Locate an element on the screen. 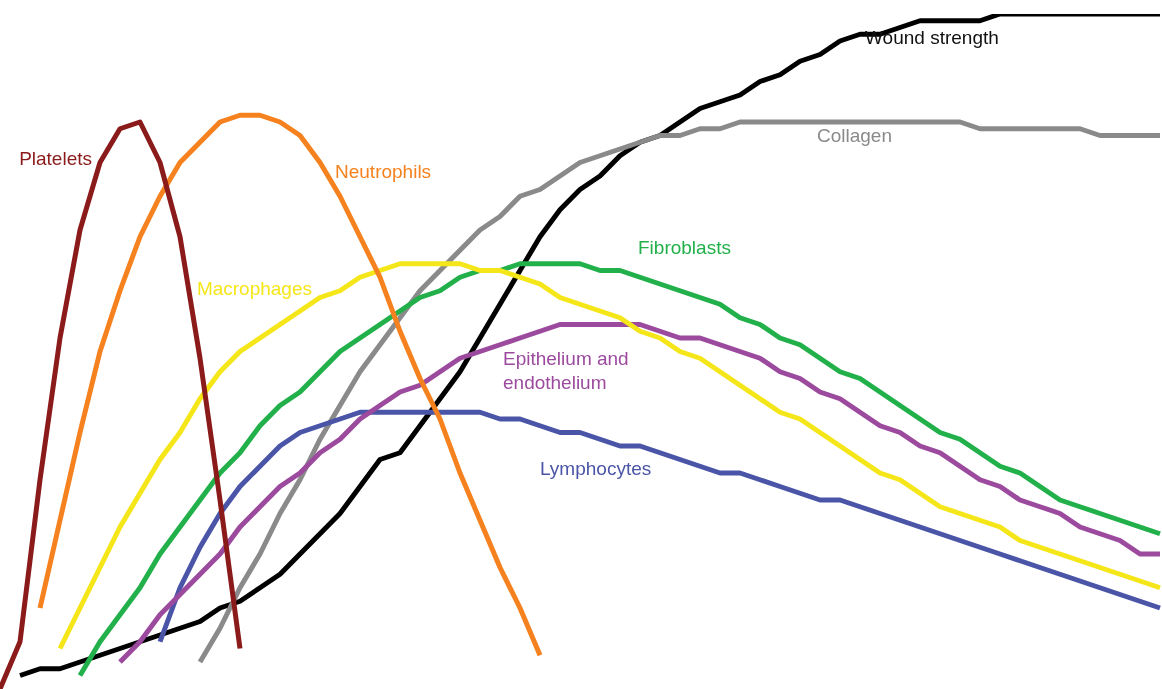 The width and height of the screenshot is (1162, 689). series-label: Fibroblasts is located at coordinates (684, 247).